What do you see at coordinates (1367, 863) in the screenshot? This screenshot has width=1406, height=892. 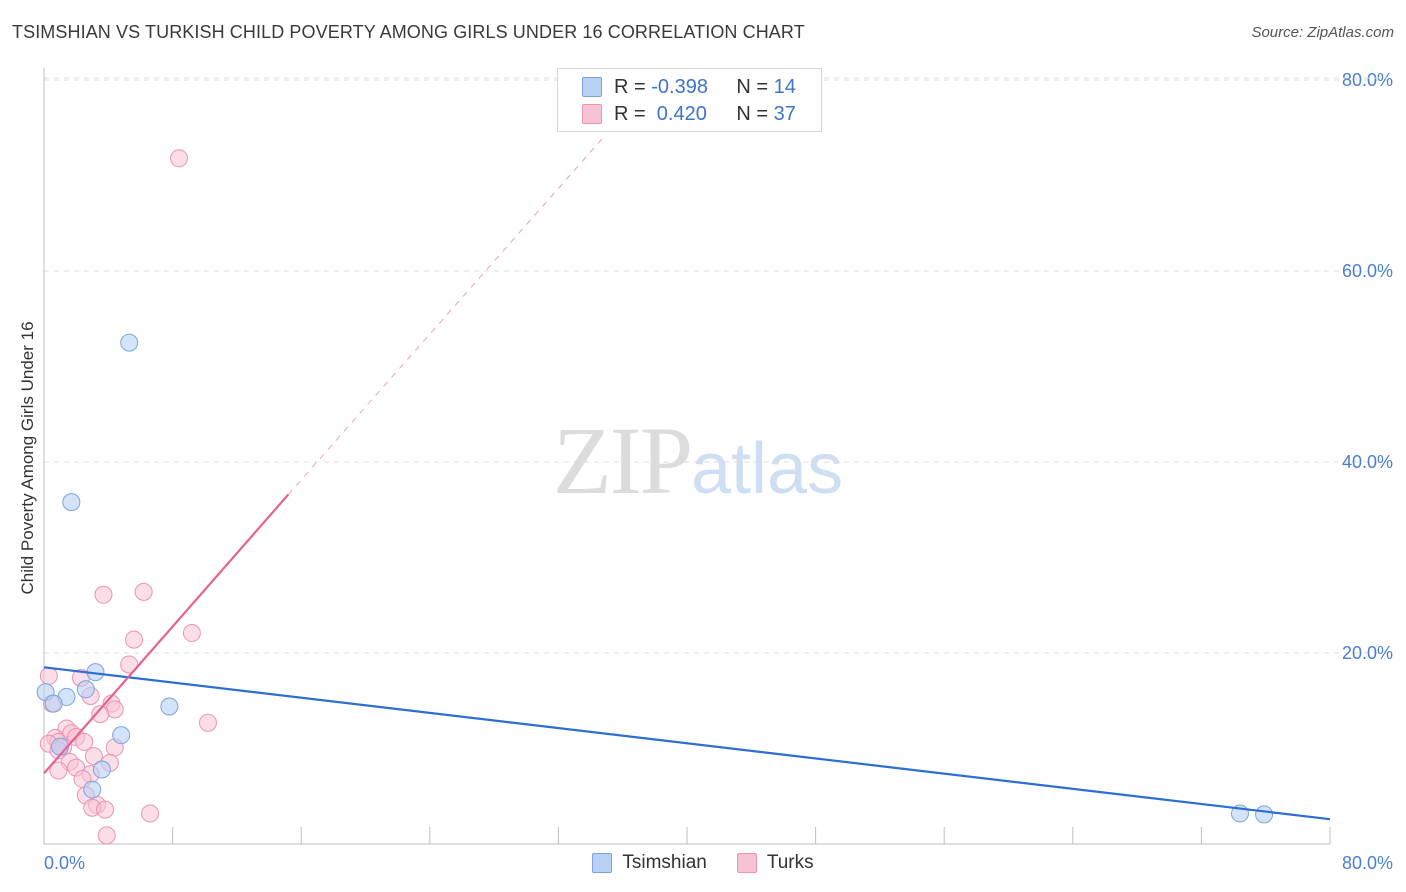 I see `x-tick-label: 80.0%` at bounding box center [1367, 863].